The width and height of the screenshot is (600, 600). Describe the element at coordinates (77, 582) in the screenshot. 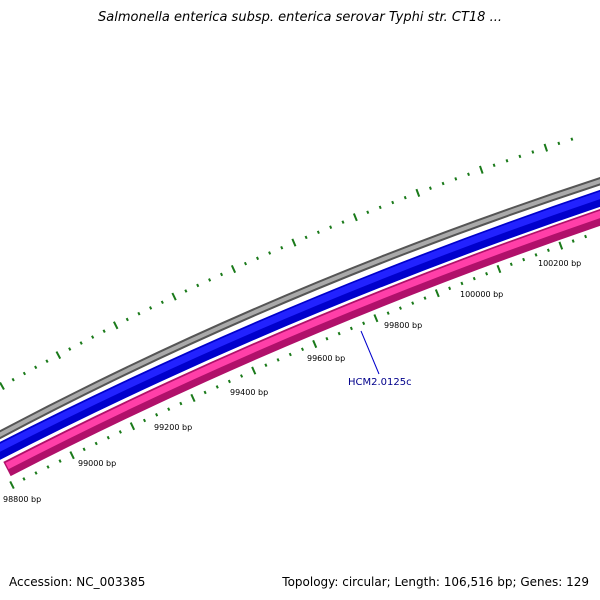

I see `accession-text: Accession: NC_003385` at that location.